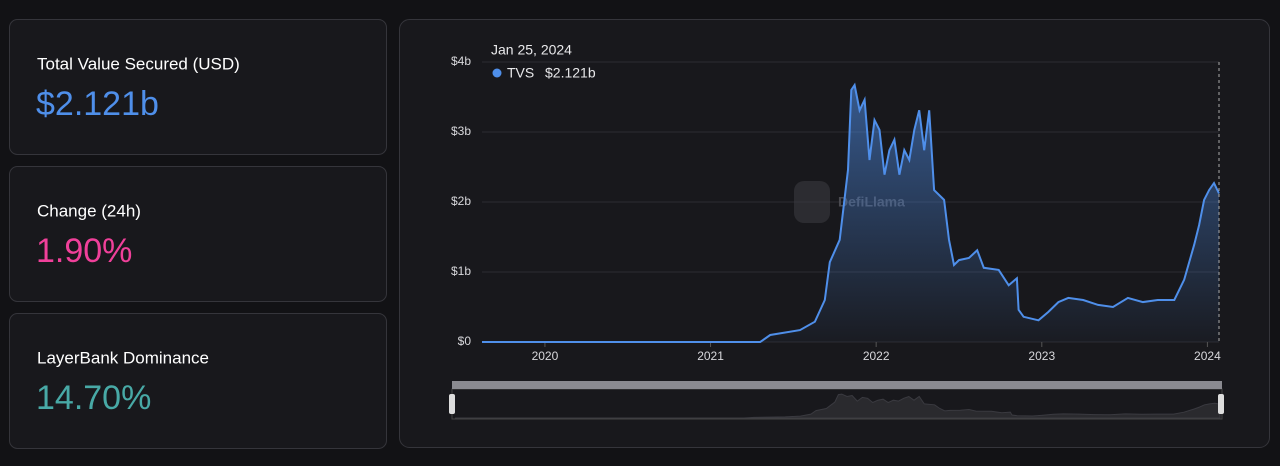 This screenshot has width=1280, height=466. What do you see at coordinates (461, 201) in the screenshot?
I see `y-tick-label: $2b` at bounding box center [461, 201].